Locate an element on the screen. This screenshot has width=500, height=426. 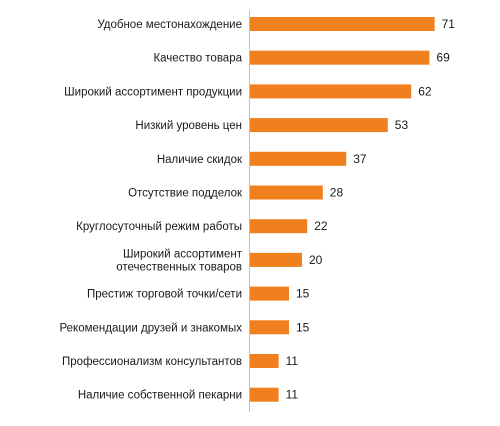
value-label: 37 is located at coordinates (360, 159).